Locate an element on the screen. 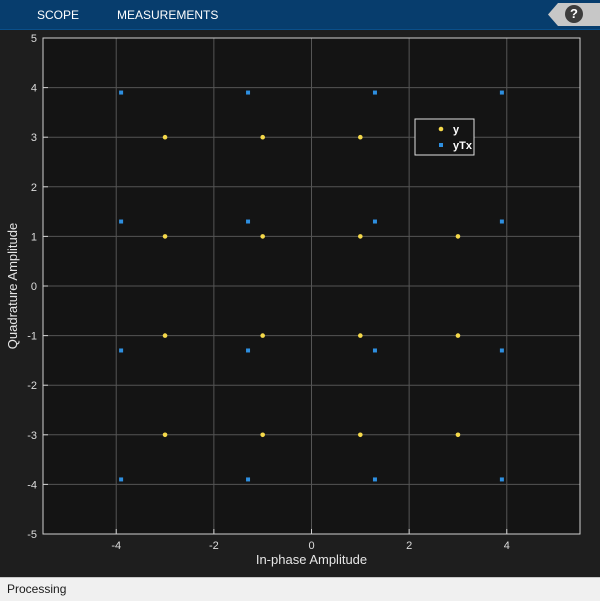 This screenshot has height=601, width=600. legend-label: y is located at coordinates (456, 130).